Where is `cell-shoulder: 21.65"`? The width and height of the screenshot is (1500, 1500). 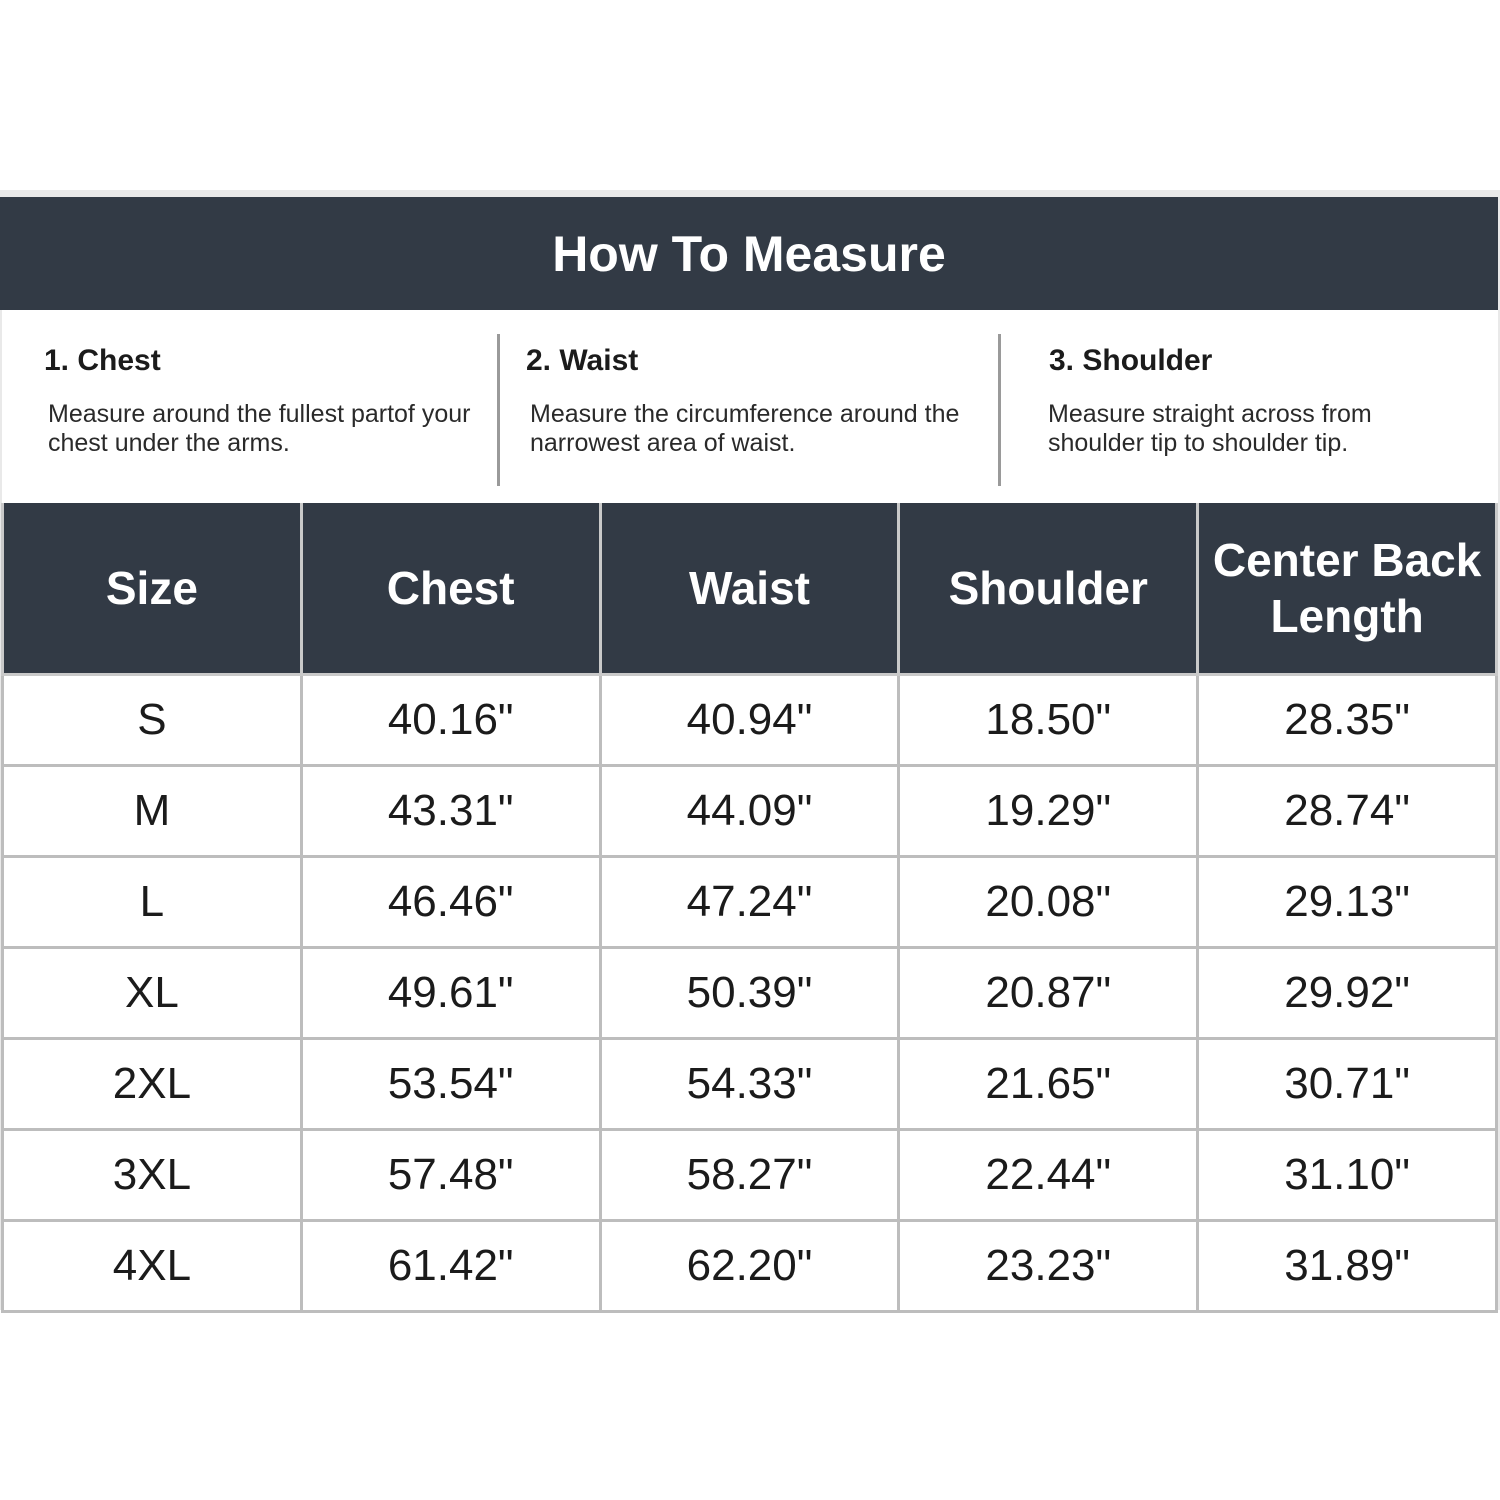
cell-shoulder: 21.65" is located at coordinates (1048, 1084).